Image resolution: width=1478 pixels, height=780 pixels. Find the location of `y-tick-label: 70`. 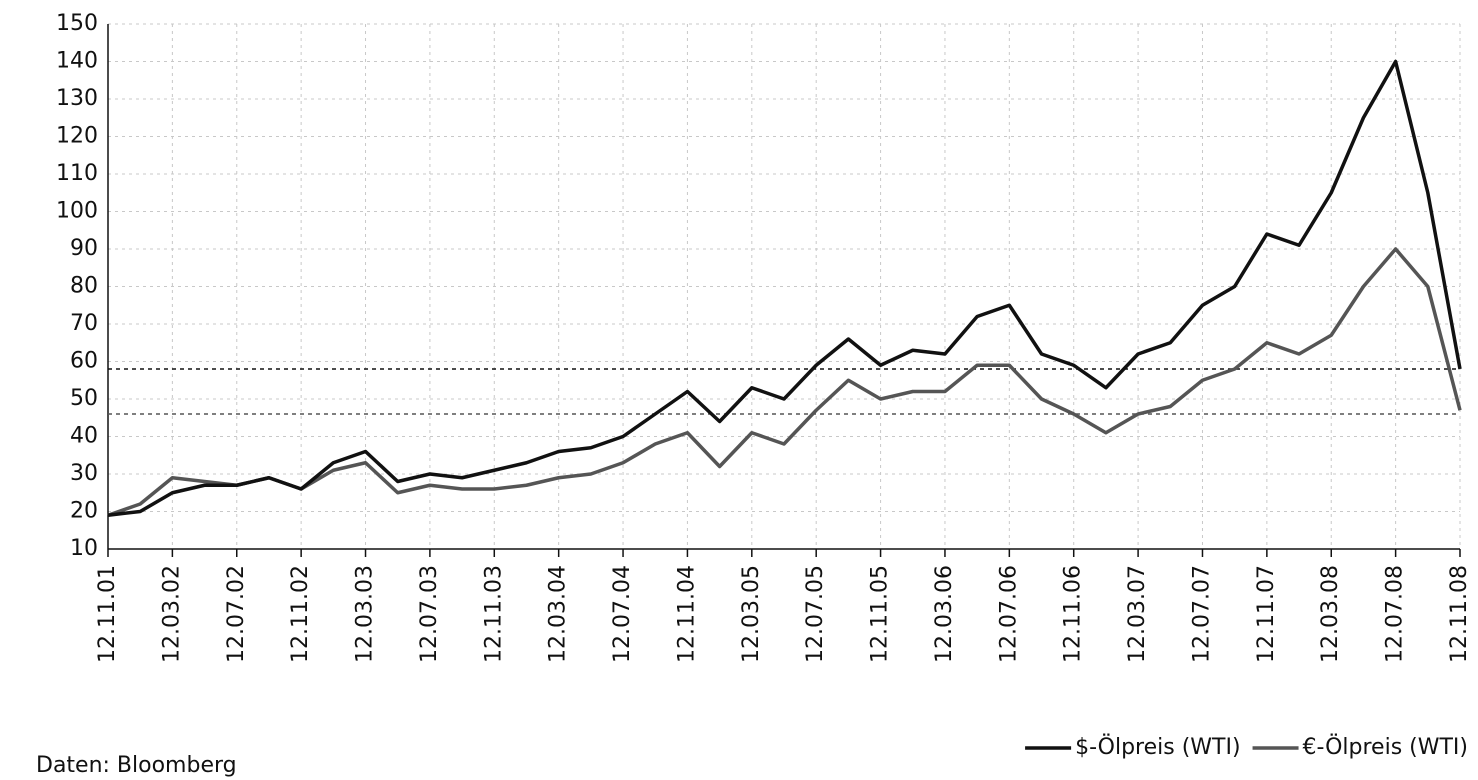

y-tick-label: 70 is located at coordinates (84, 323).